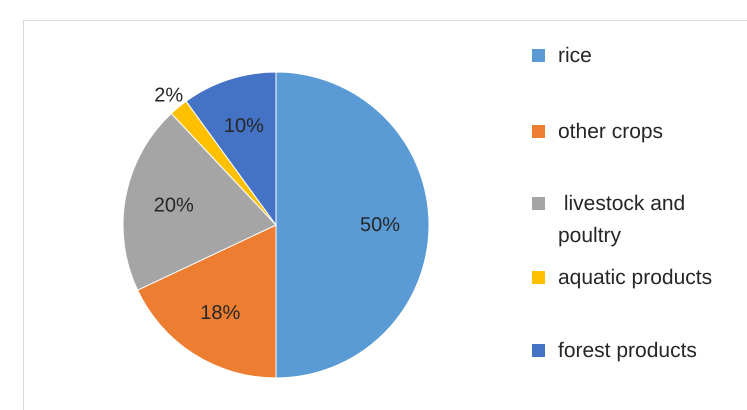 Image resolution: width=747 pixels, height=410 pixels. What do you see at coordinates (244, 126) in the screenshot?
I see `data-label: 10%` at bounding box center [244, 126].